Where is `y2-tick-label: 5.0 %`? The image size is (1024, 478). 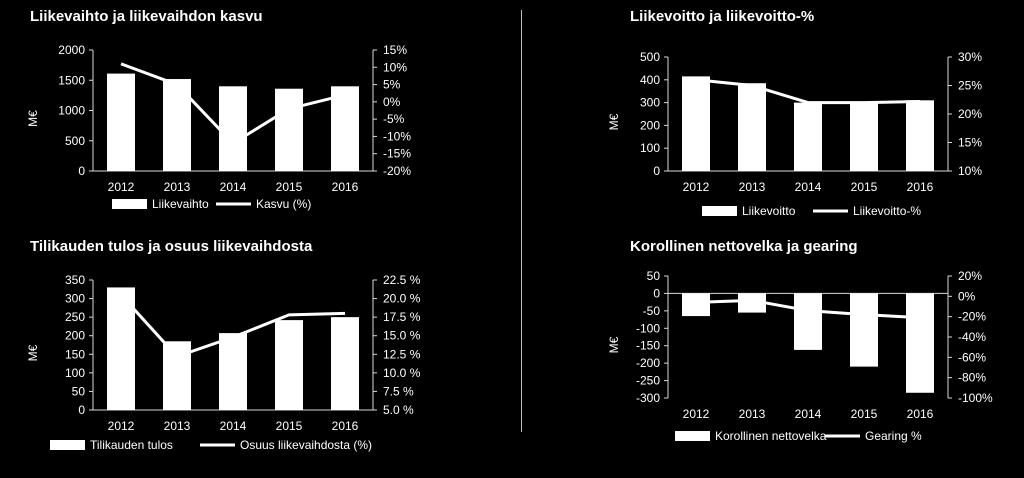 y2-tick-label: 5.0 % is located at coordinates (398, 410).